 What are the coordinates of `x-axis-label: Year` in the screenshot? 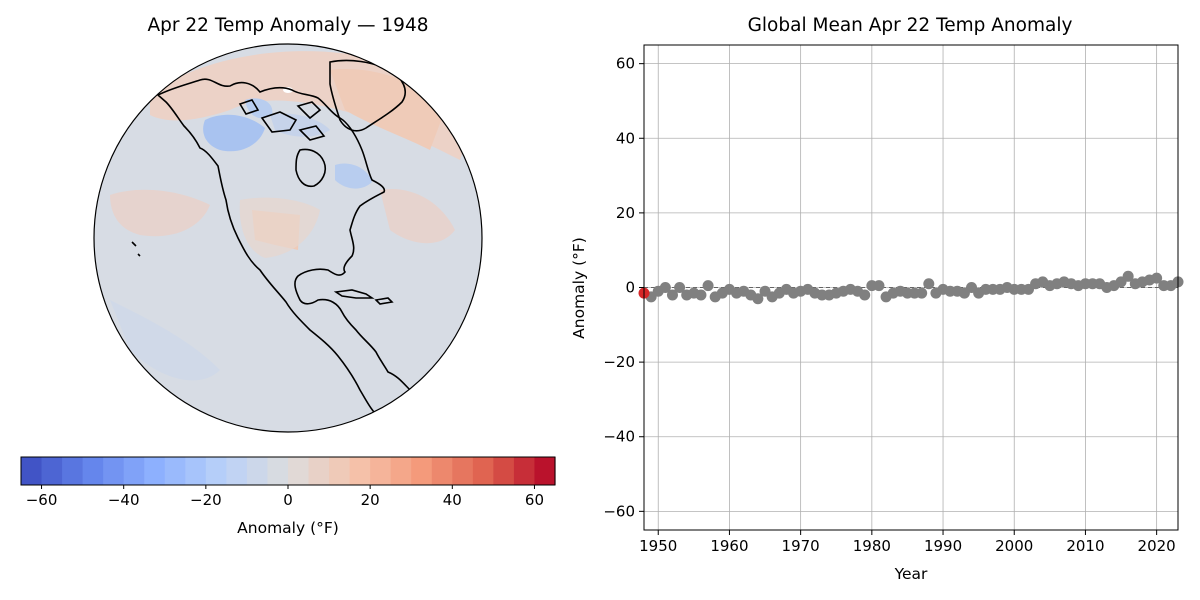 It's located at (911, 574).